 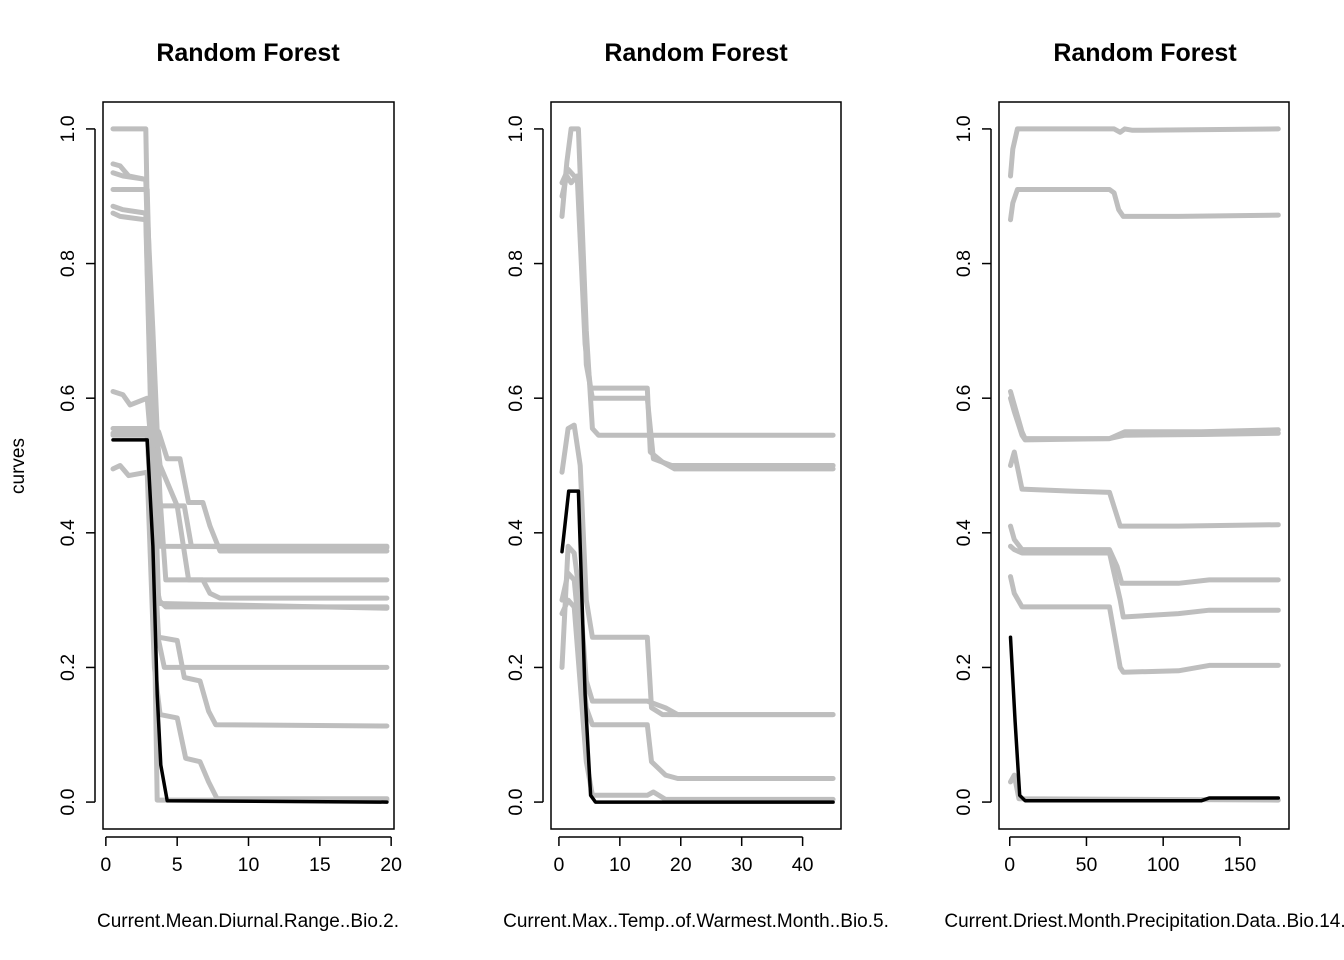 I want to click on x-tick-label: 15, so click(x=320, y=865).